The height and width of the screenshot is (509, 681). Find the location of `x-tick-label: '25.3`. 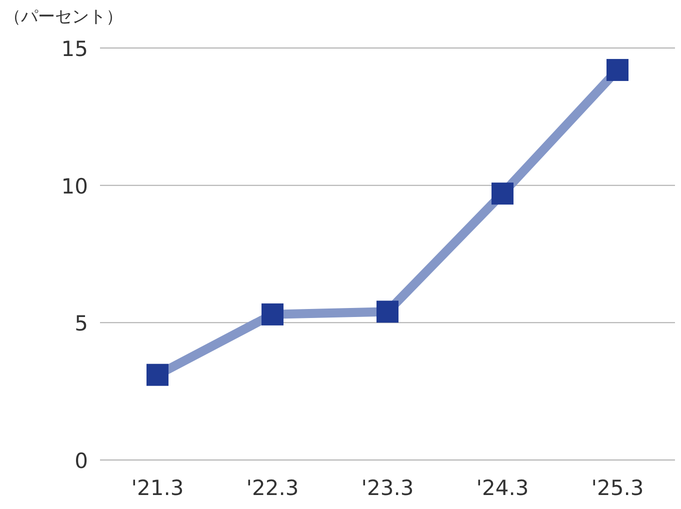

x-tick-label: '25.3 is located at coordinates (617, 488).